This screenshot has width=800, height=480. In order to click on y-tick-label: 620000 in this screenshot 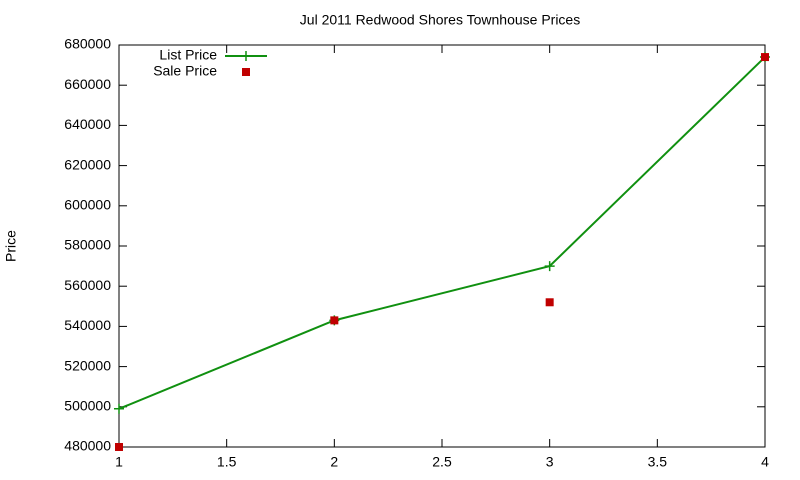, I will do `click(87, 164)`.